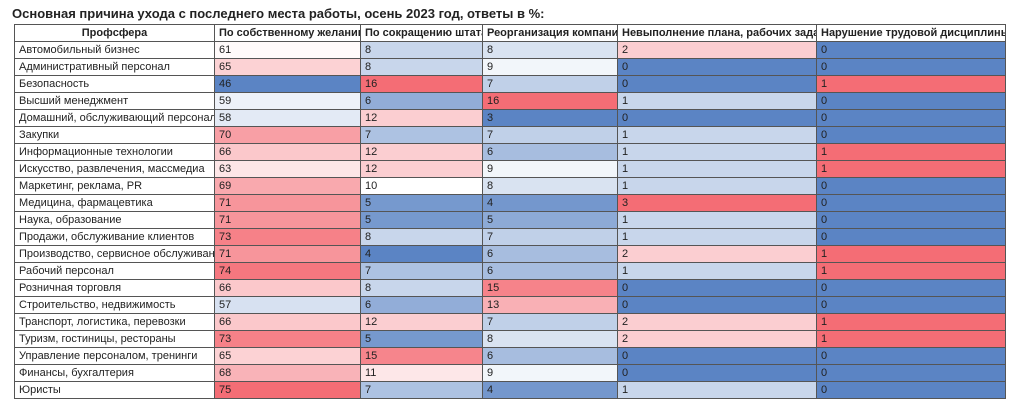 The height and width of the screenshot is (417, 1024). I want to click on row-label: Высший менеджмент, so click(114, 101).